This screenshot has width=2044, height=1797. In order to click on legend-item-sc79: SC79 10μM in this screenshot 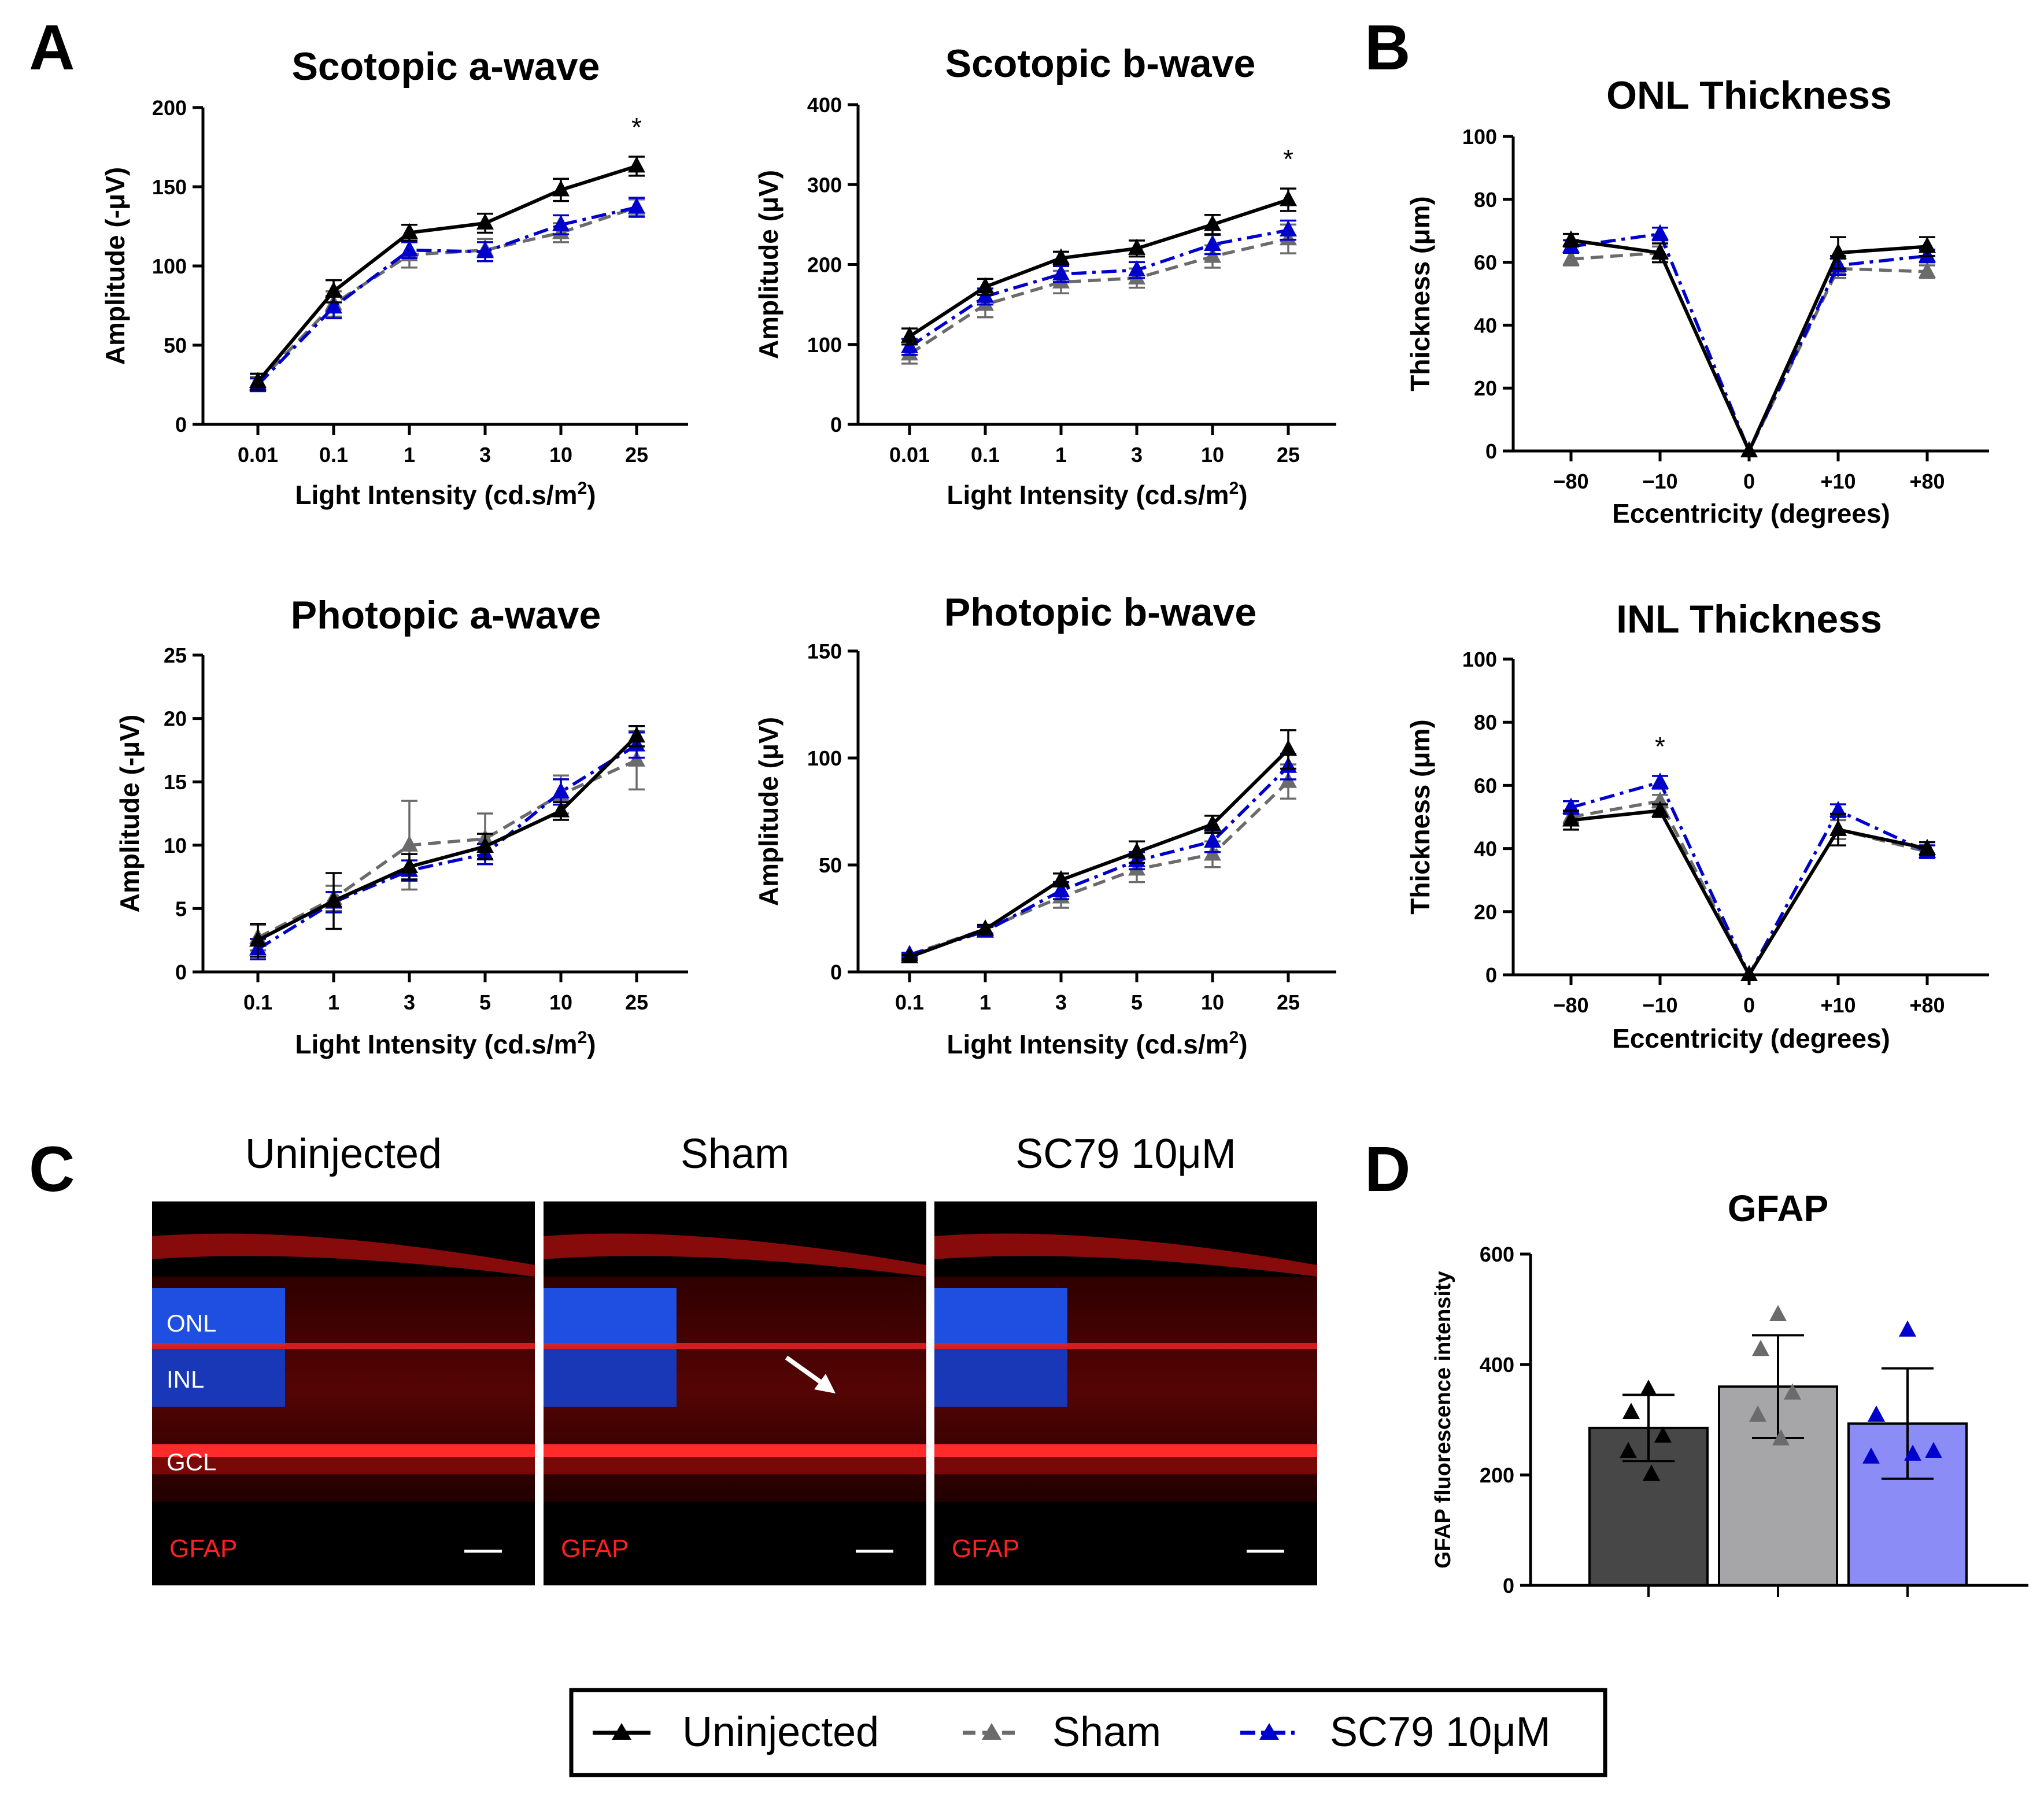, I will do `click(1395, 1732)`.